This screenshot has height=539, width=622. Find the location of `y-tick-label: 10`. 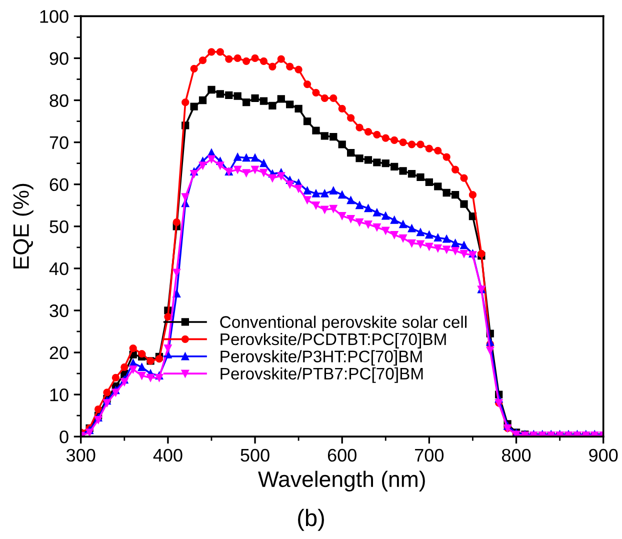

y-tick-label: 10 is located at coordinates (59, 395).